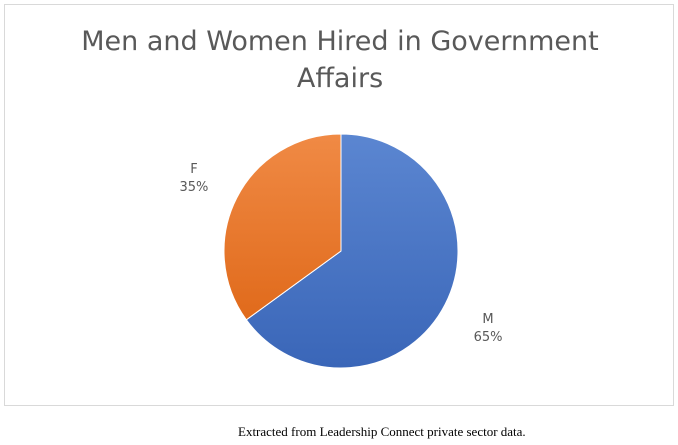  Describe the element at coordinates (487, 319) in the screenshot. I see `data-label-category-m: M` at that location.